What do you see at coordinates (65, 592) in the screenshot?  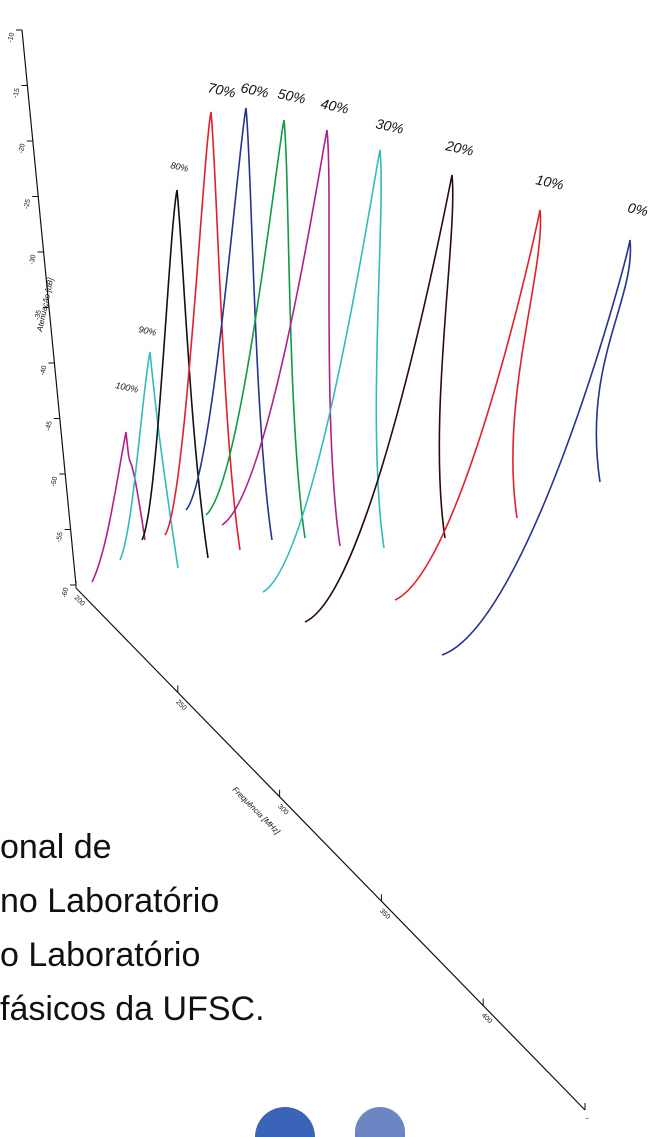 I see `y-tick-label: -60` at bounding box center [65, 592].